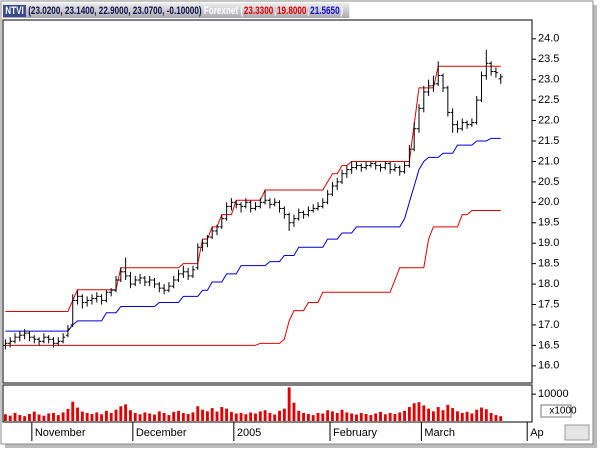 This screenshot has width=603, height=453. I want to click on scroll-button, so click(577, 432).